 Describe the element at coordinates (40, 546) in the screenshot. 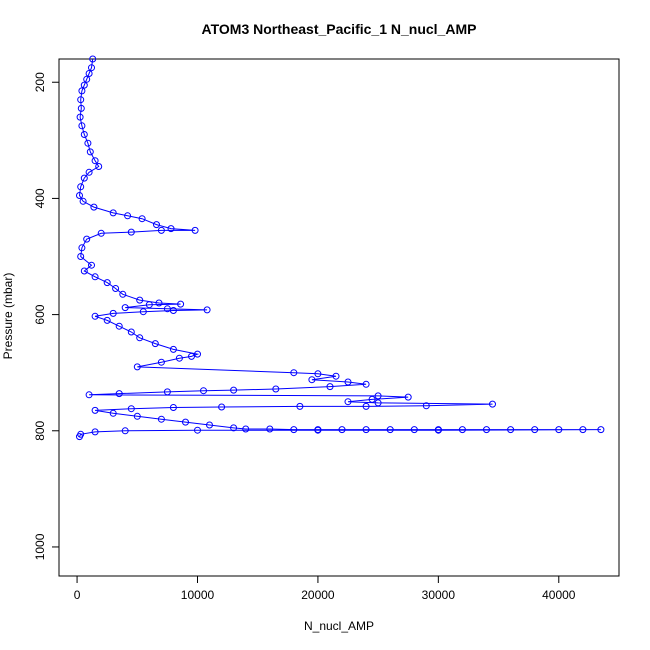

I see `y-tick-label: 1000` at that location.